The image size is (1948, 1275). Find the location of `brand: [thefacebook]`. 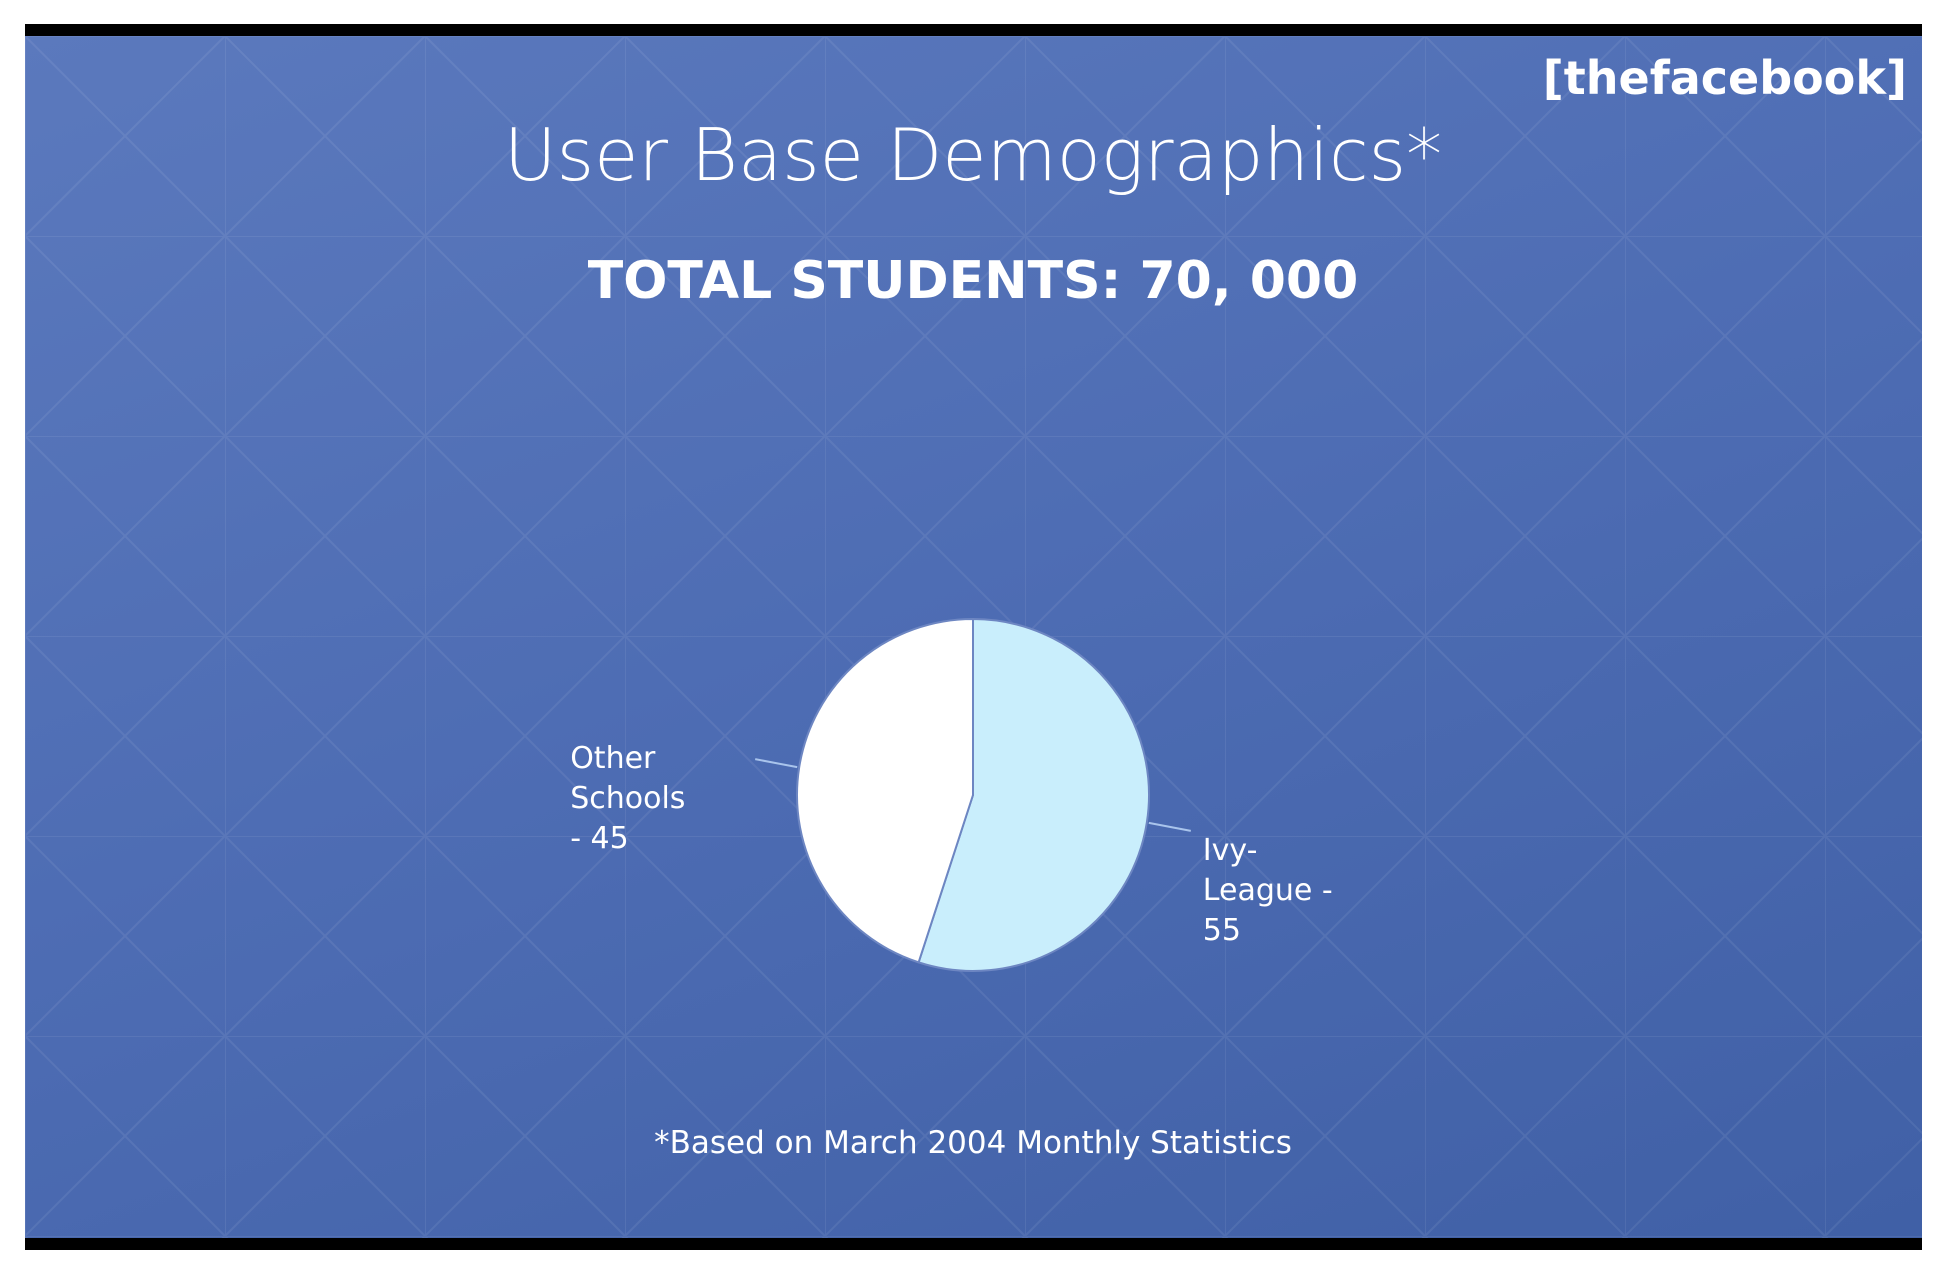

brand: [thefacebook] is located at coordinates (1725, 78).